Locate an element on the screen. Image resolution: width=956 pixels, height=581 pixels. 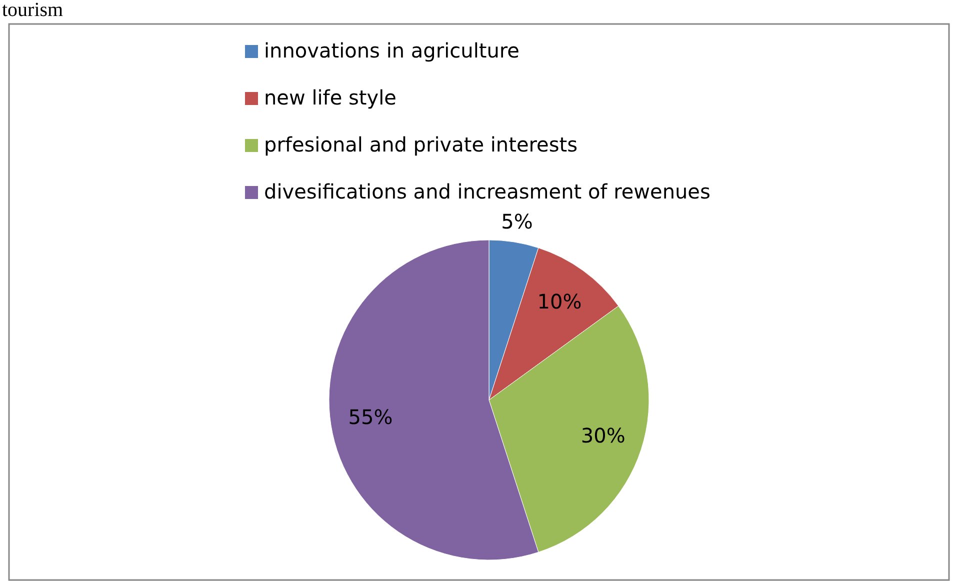
data-label: 10% is located at coordinates (559, 301).